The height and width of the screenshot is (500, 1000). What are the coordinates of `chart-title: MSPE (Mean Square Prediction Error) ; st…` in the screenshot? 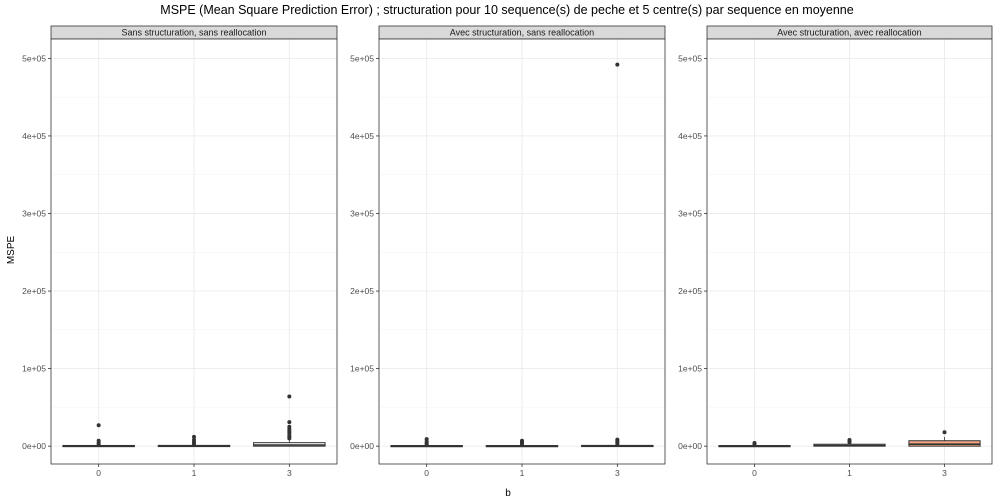 It's located at (506, 10).